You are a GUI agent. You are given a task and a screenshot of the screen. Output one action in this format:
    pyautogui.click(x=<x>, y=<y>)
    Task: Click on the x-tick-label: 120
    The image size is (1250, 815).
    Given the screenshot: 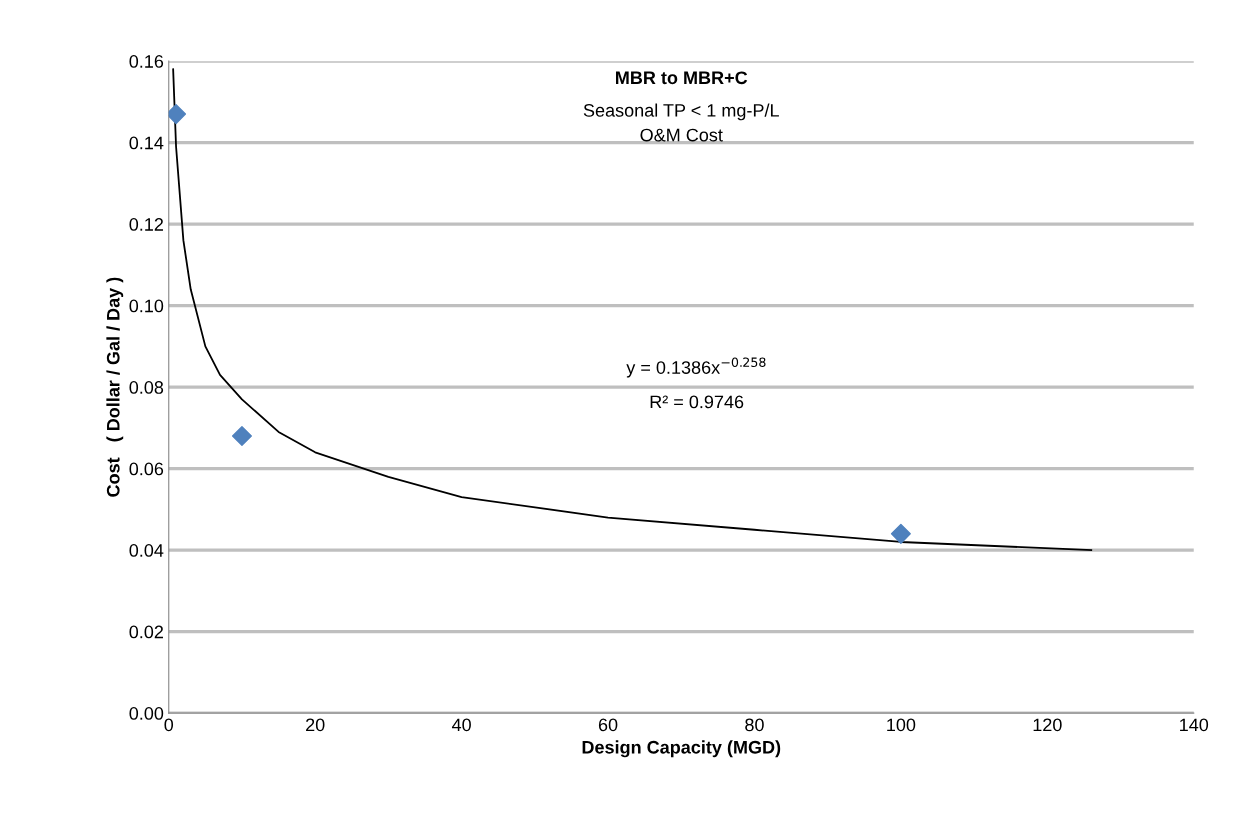 What is the action you would take?
    pyautogui.click(x=1047, y=725)
    